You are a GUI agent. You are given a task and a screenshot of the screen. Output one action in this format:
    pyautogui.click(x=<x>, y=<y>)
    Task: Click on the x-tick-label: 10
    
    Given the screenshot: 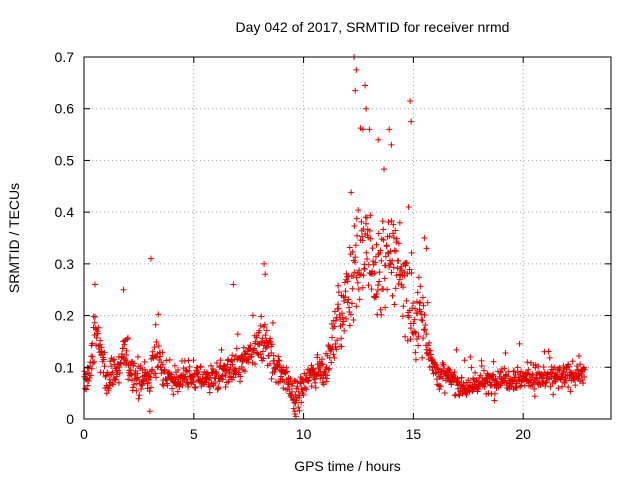 What is the action you would take?
    pyautogui.click(x=304, y=434)
    